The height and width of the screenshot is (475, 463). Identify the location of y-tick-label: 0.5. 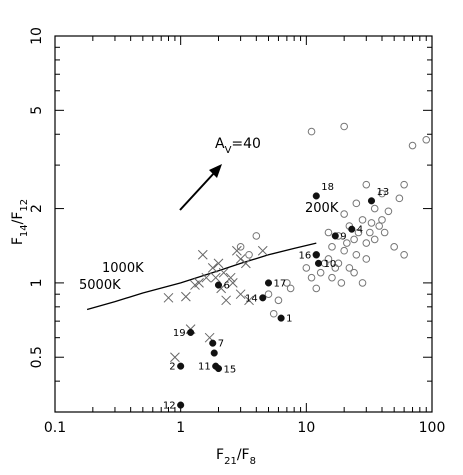
(37, 357).